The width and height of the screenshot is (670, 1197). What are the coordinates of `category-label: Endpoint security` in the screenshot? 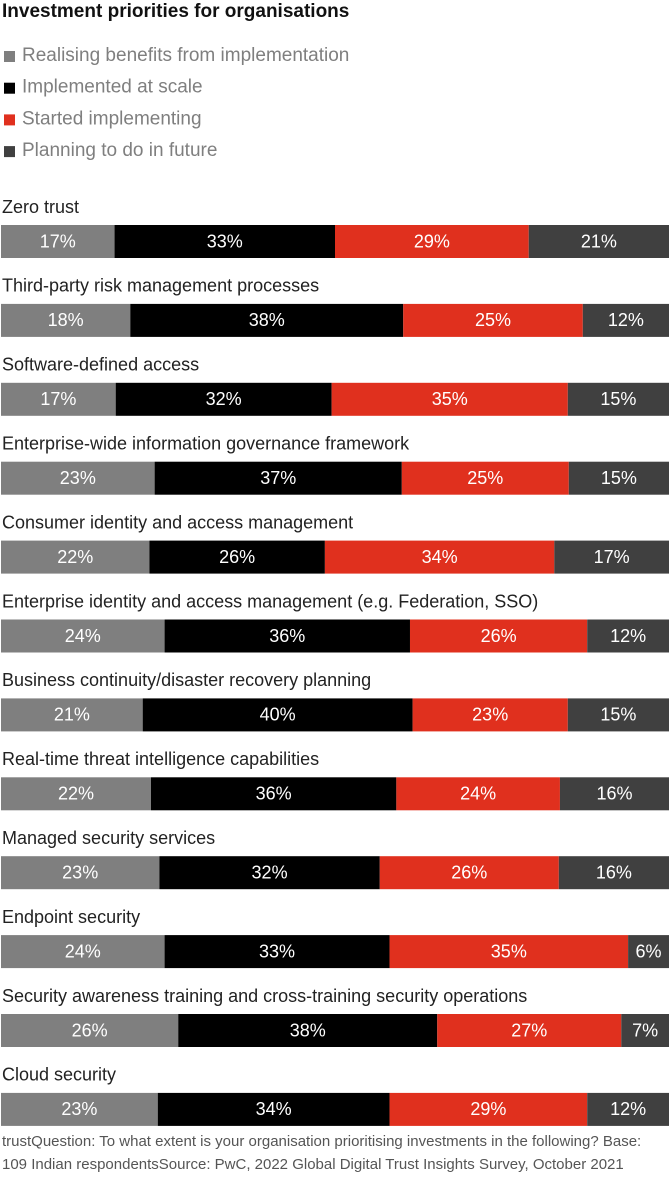 It's located at (71, 917).